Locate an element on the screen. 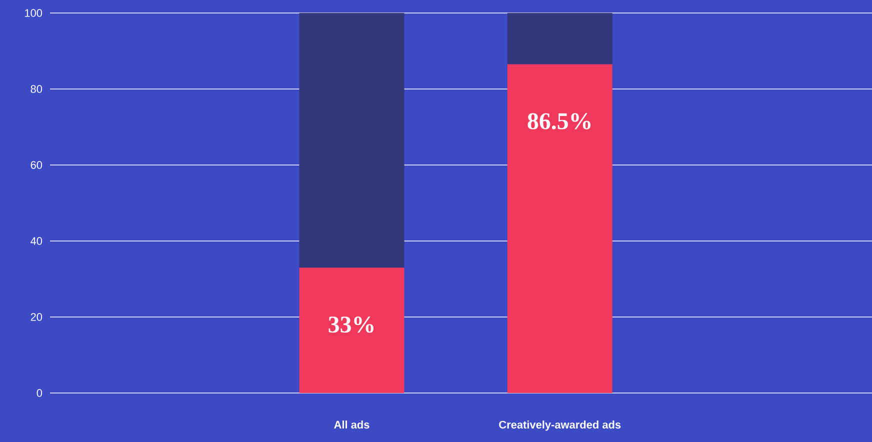 The height and width of the screenshot is (442, 872). y-tick-label: 60 is located at coordinates (36, 165).